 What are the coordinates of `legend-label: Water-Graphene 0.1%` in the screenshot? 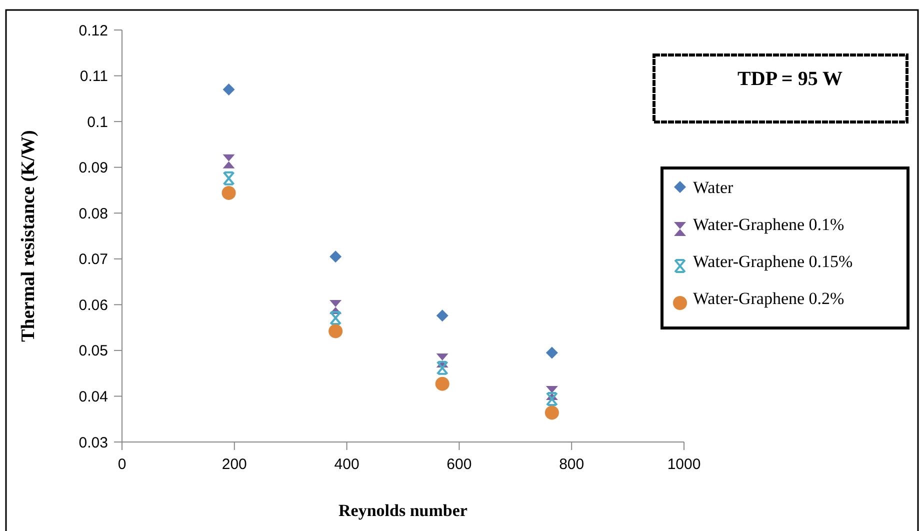 It's located at (768, 224).